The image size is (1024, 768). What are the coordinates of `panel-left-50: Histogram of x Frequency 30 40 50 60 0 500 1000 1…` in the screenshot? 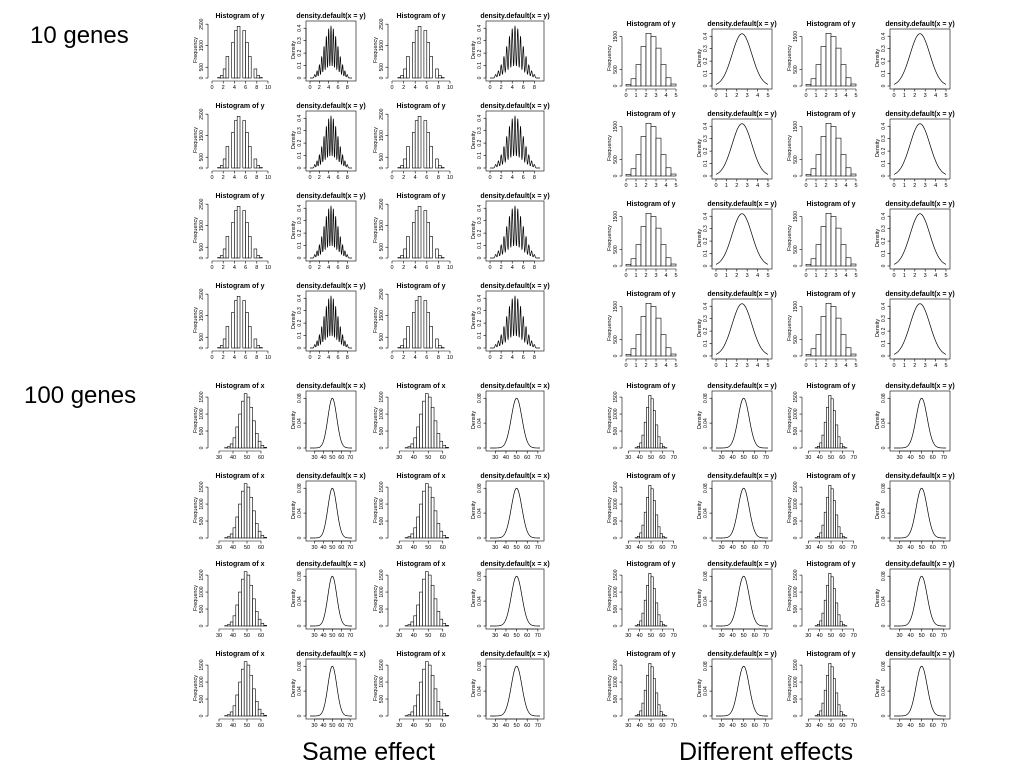 It's located at (411, 600).